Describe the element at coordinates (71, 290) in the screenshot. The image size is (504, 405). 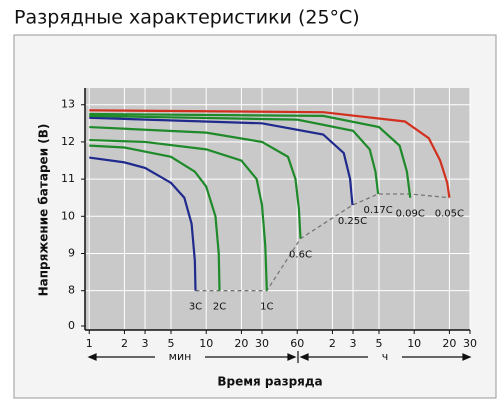
I see `y-tick-label: 8` at that location.